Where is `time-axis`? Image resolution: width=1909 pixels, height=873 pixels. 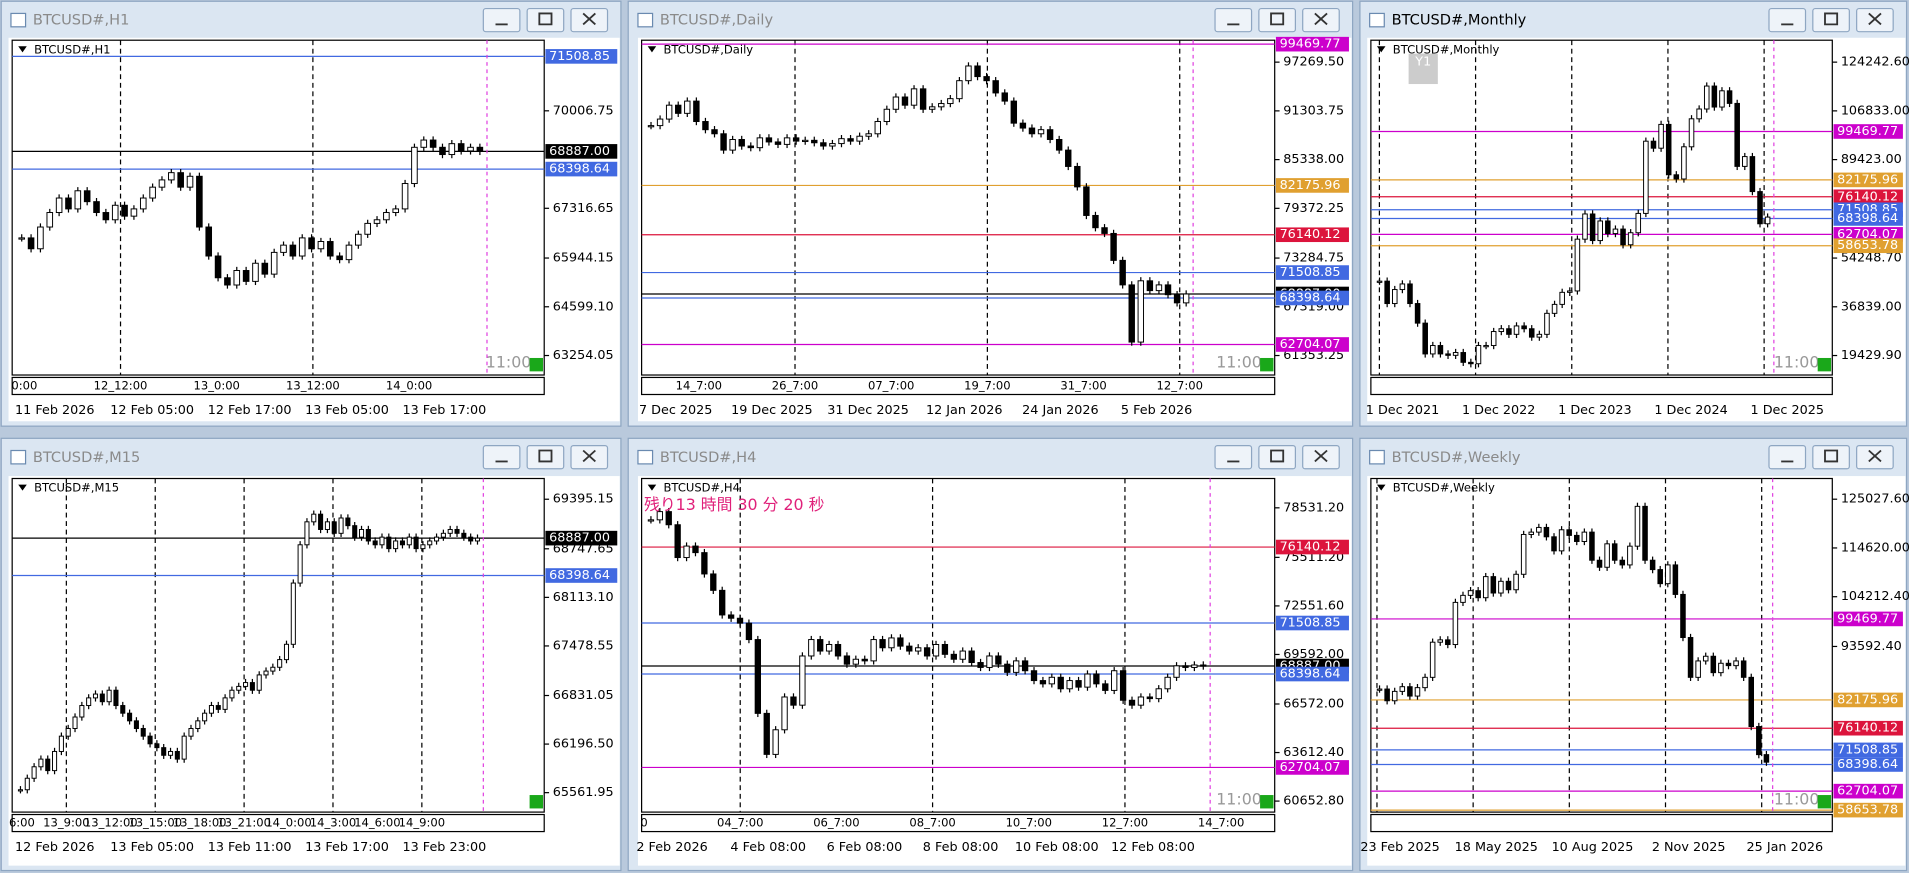 time-axis is located at coordinates (958, 386).